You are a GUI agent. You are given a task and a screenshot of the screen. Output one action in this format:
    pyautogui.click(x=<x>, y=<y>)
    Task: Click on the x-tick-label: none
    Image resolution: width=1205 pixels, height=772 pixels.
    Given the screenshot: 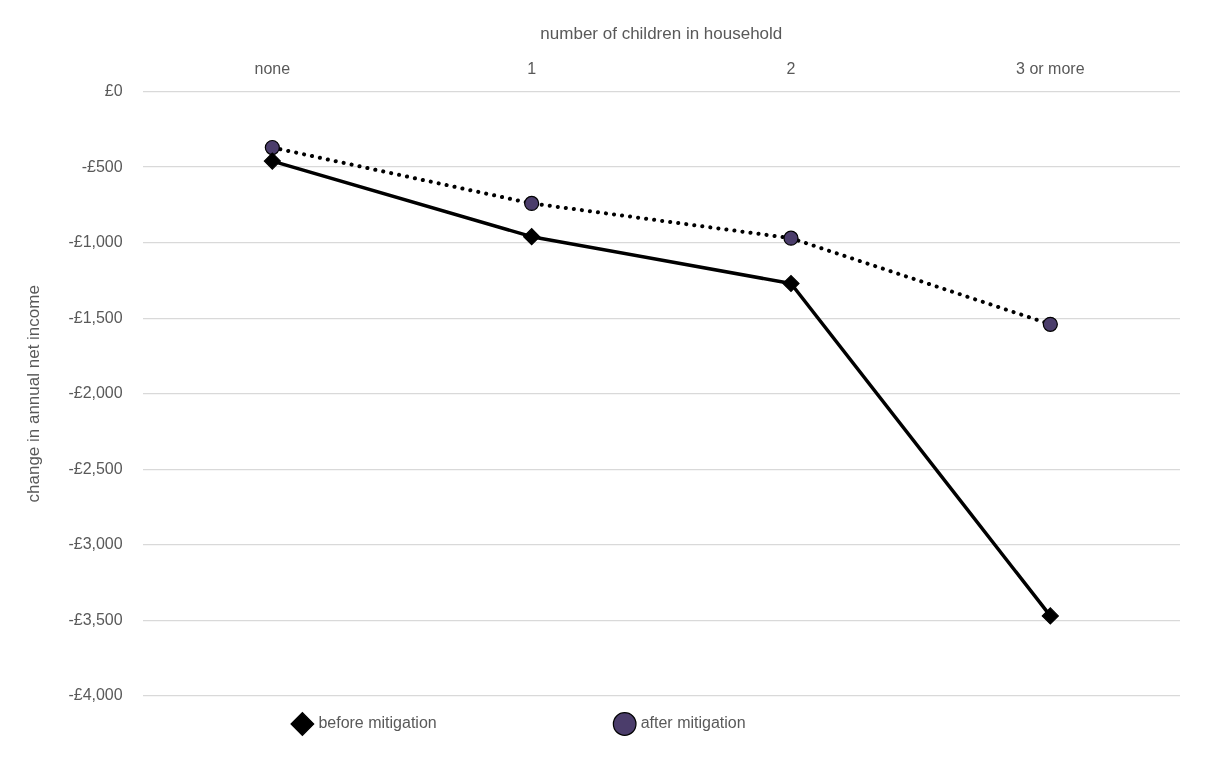 What is the action you would take?
    pyautogui.click(x=272, y=69)
    